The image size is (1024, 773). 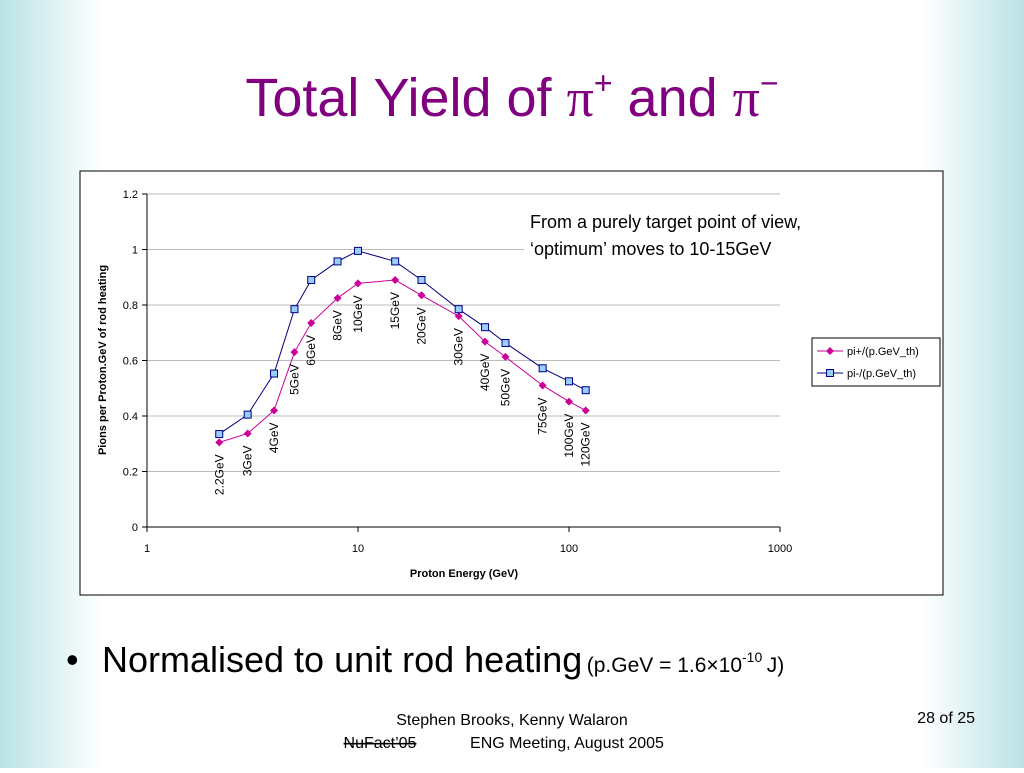 What do you see at coordinates (752, 657) in the screenshot?
I see `bullet-exponent: -10` at bounding box center [752, 657].